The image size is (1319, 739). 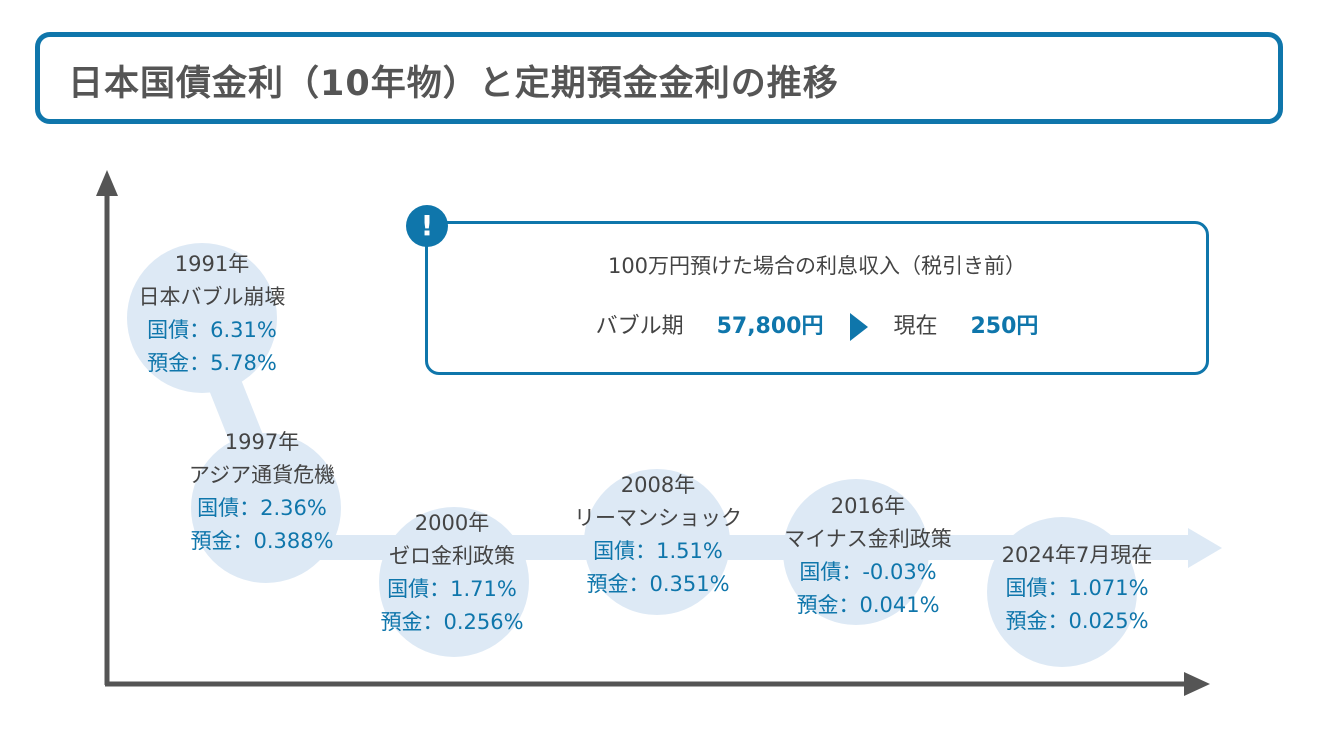 What do you see at coordinates (868, 539) in the screenshot?
I see `event-name: マイナス金利政策` at bounding box center [868, 539].